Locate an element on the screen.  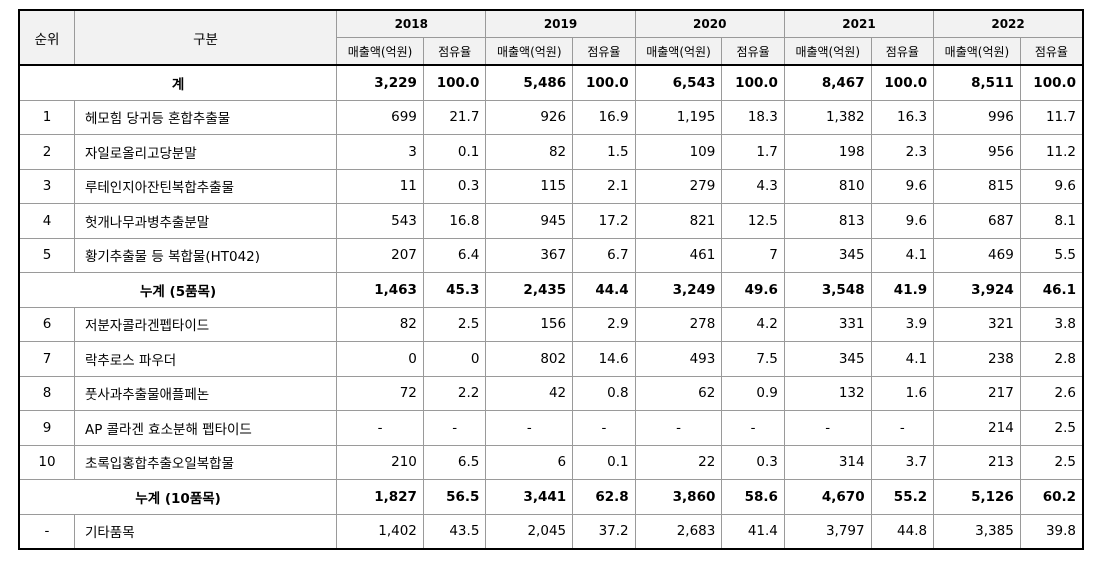
item-name-cell: 헛개나무과병추출분말 is located at coordinates (205, 221).